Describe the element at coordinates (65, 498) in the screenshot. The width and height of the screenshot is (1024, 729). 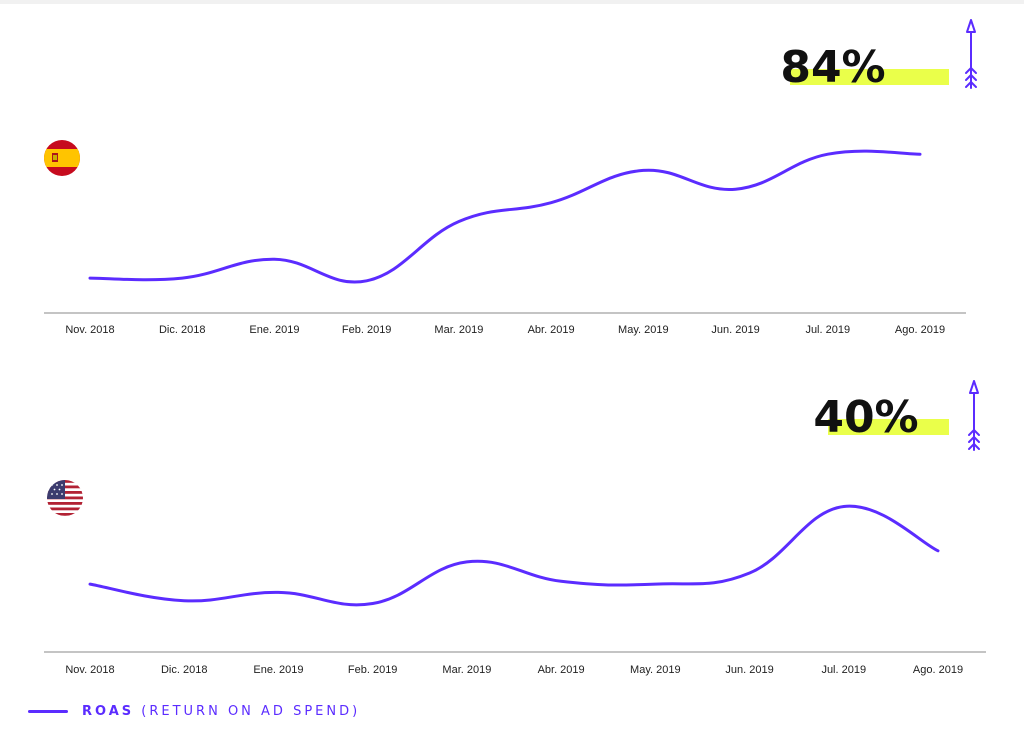
I see `usa-flag-icon` at that location.